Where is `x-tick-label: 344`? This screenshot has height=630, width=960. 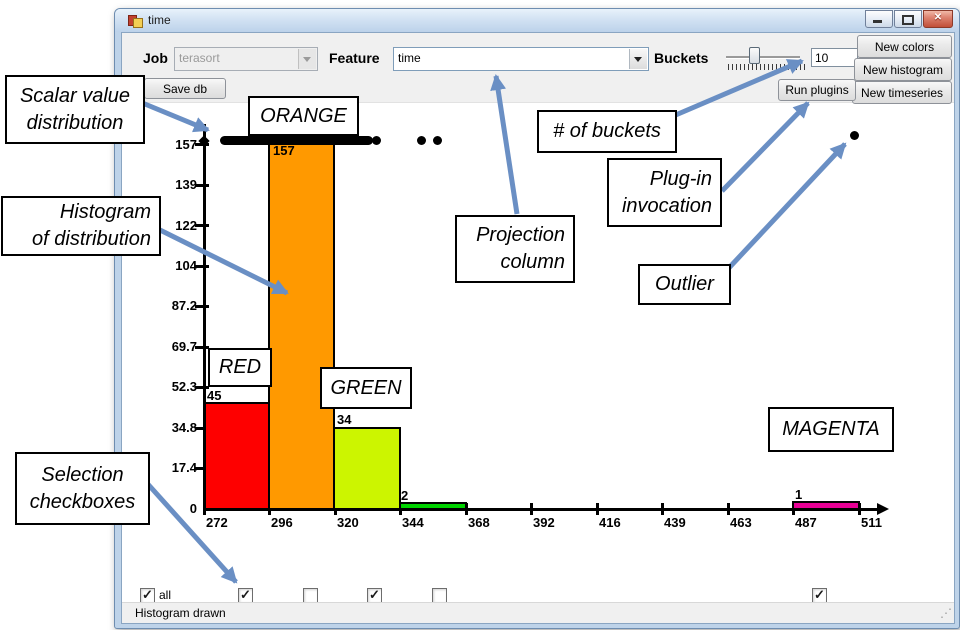 x-tick-label: 344 is located at coordinates (413, 522).